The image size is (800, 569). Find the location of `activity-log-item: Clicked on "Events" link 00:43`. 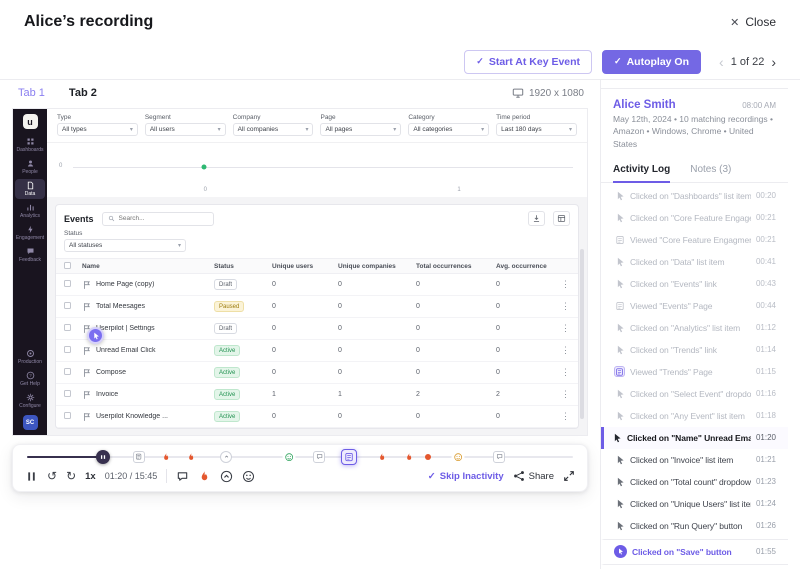

activity-log-item: Clicked on "Events" link 00:43 is located at coordinates (694, 284).